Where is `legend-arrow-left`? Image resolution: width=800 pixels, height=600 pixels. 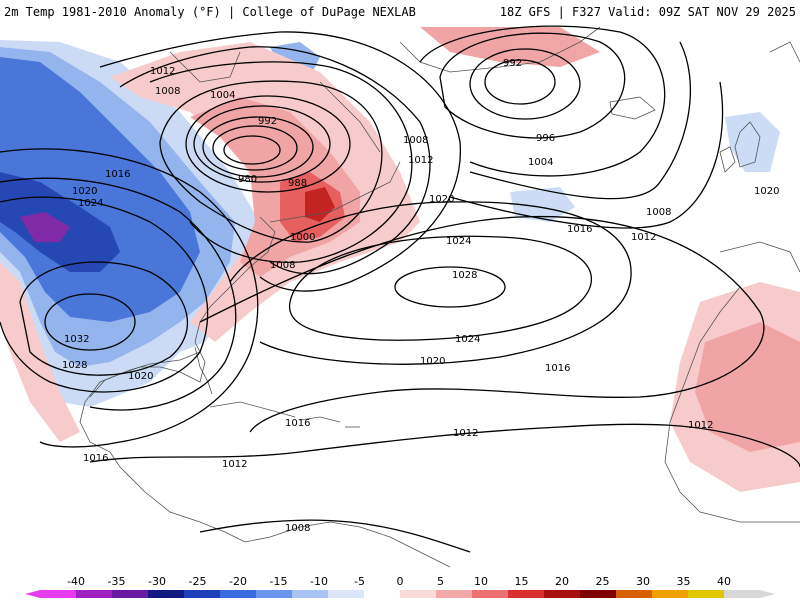
legend-arrow-left is located at coordinates (32, 594).